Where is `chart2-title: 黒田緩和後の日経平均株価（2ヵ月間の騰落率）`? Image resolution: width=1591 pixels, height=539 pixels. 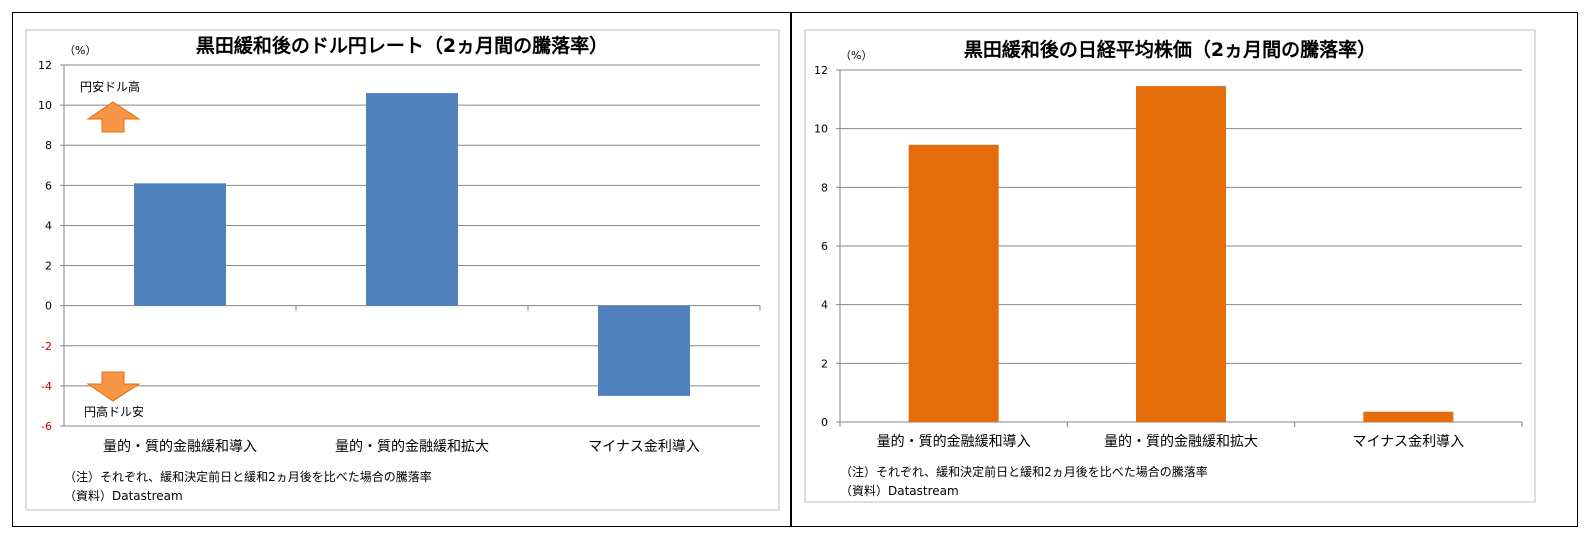
chart2-title: 黒田緩和後の日経平均株価（2ヵ月間の騰落率） is located at coordinates (1170, 49).